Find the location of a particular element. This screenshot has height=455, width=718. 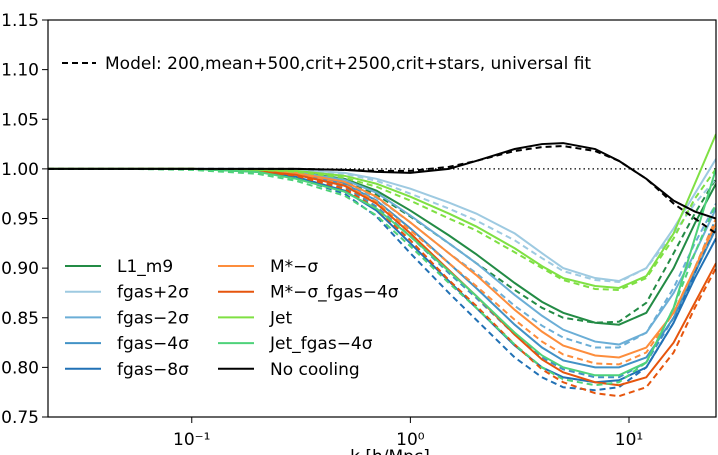

legend-label: Jet is located at coordinates (280, 318).